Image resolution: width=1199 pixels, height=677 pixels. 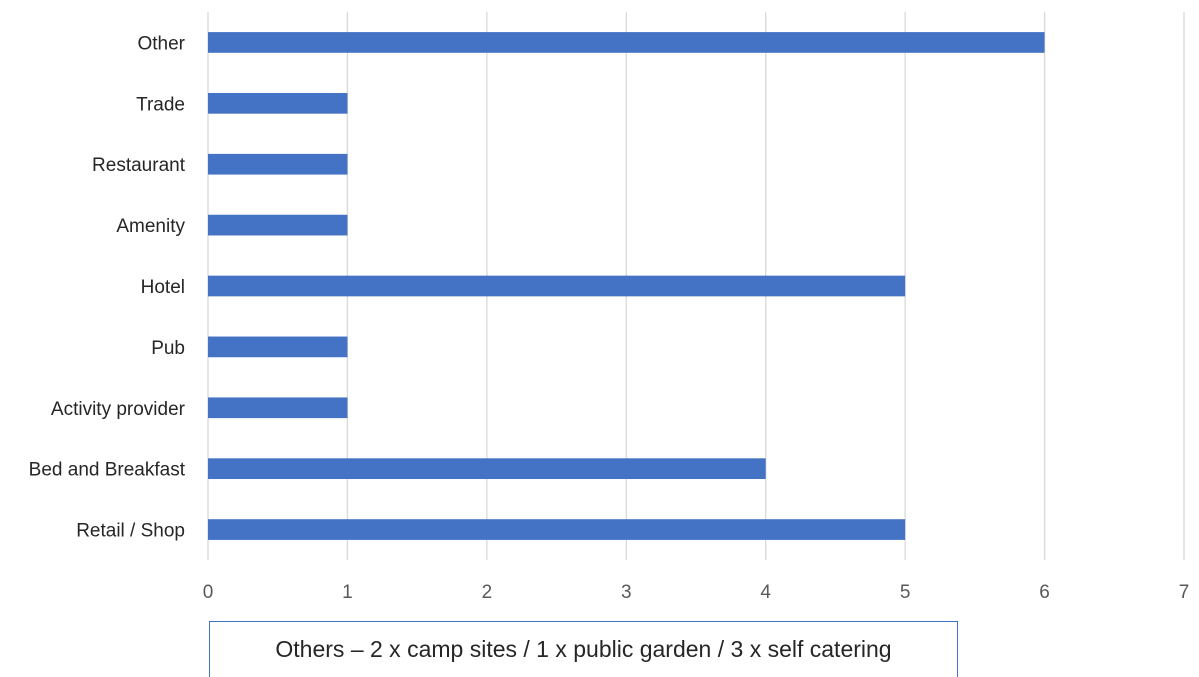 I want to click on category-label: Restaurant, so click(x=139, y=165).